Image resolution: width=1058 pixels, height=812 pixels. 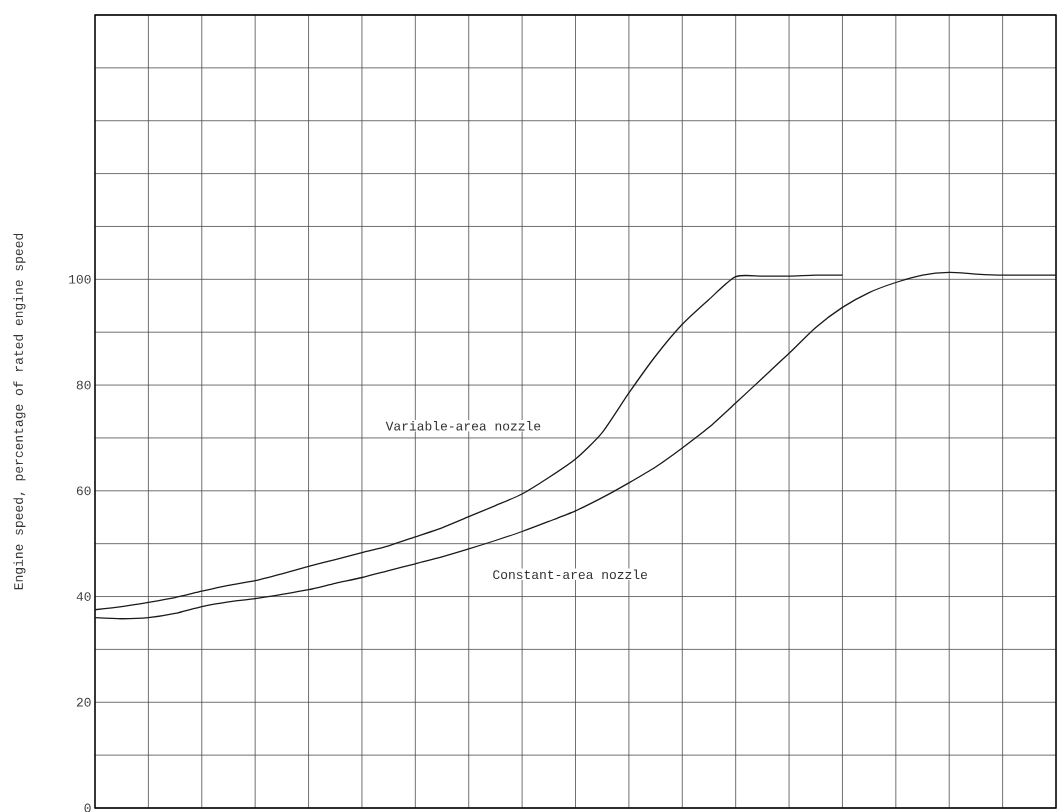 What do you see at coordinates (83, 491) in the screenshot?
I see `y-tick-label: 60` at bounding box center [83, 491].